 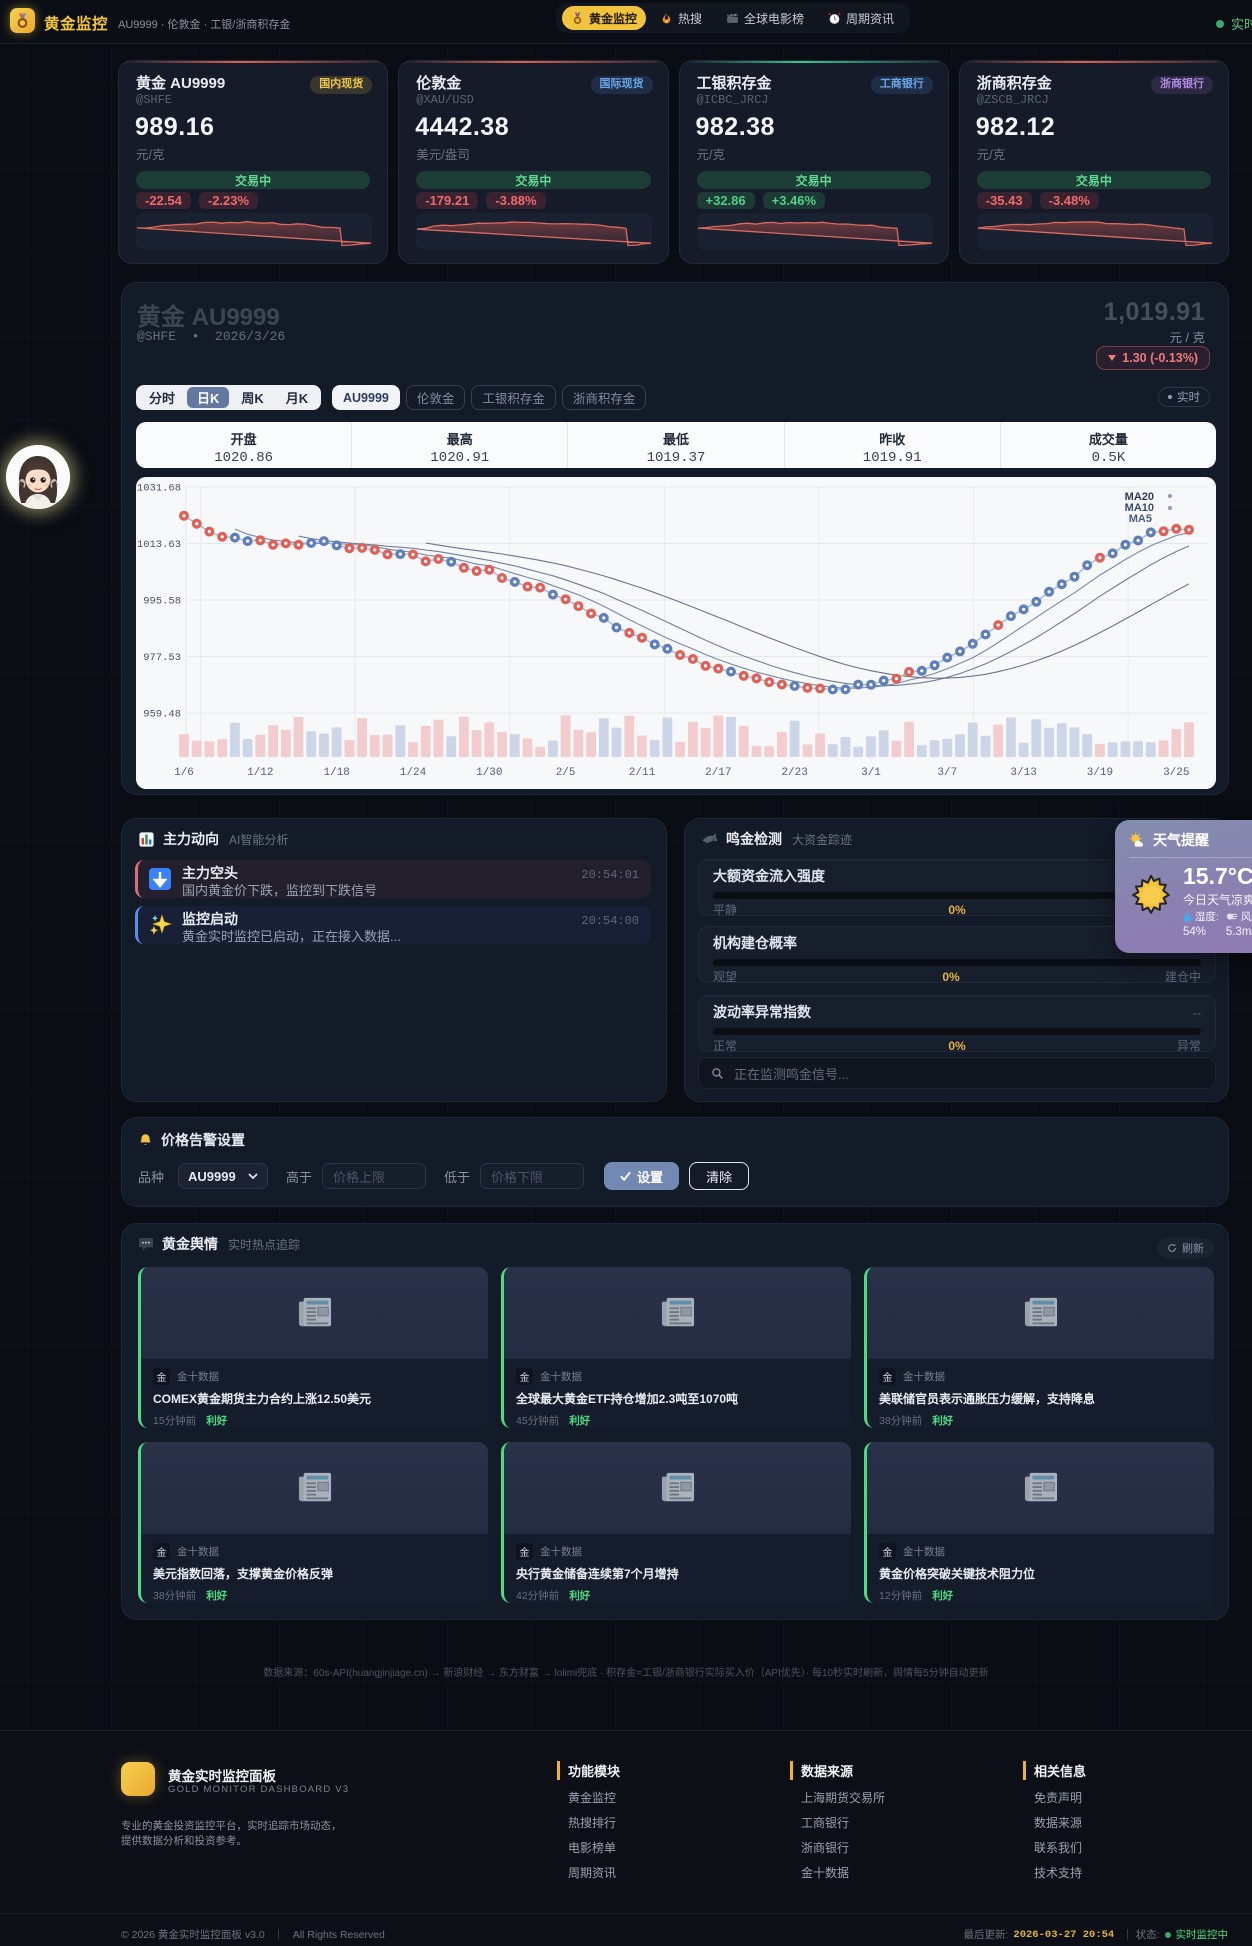 I want to click on svg-text: 959.48, so click(x=162, y=715).